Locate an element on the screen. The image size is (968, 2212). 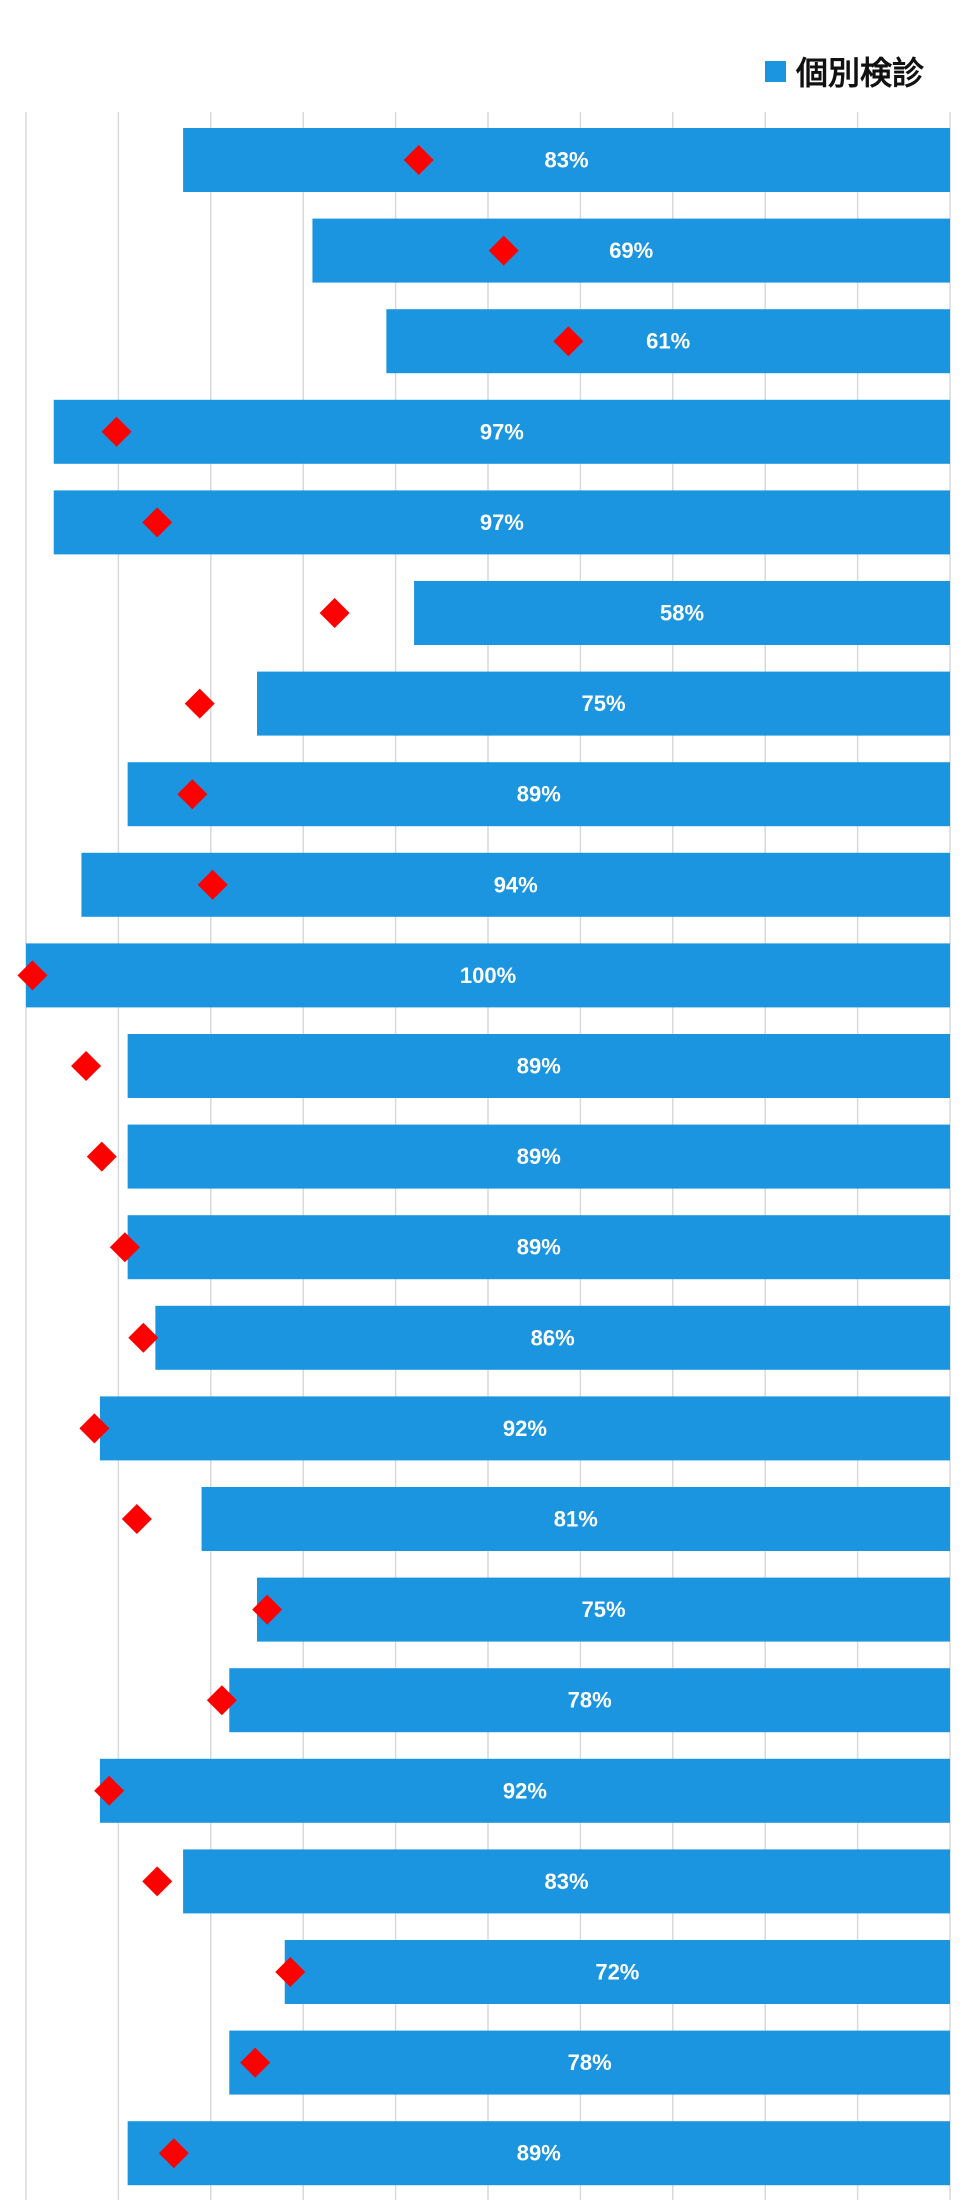
bar-value-label: 69% is located at coordinates (631, 250).